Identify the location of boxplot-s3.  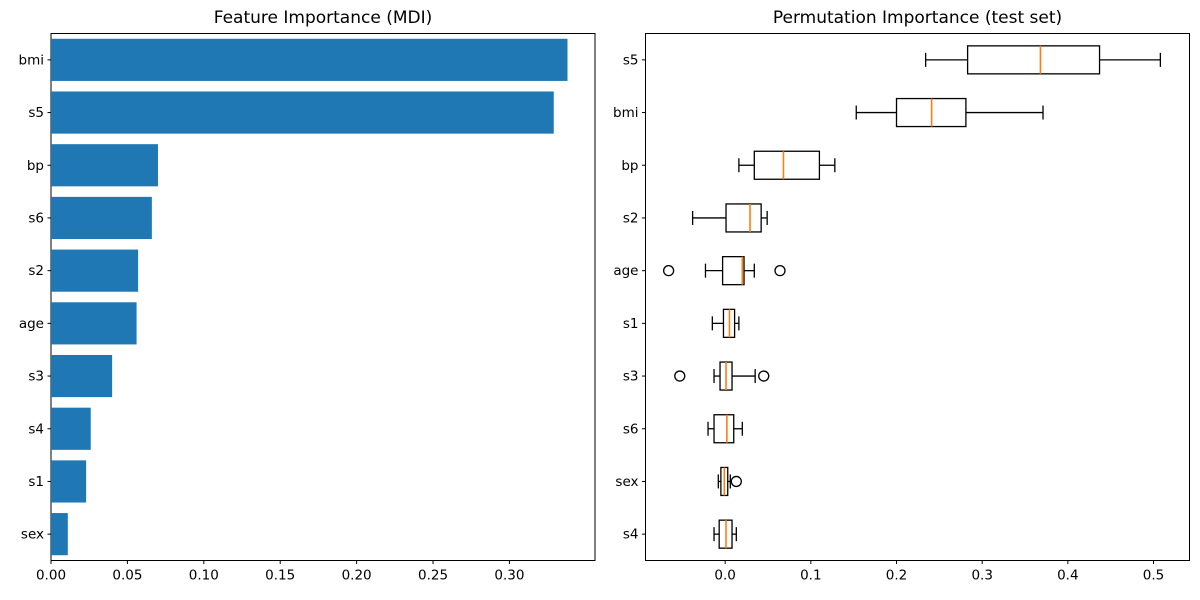
(722, 376).